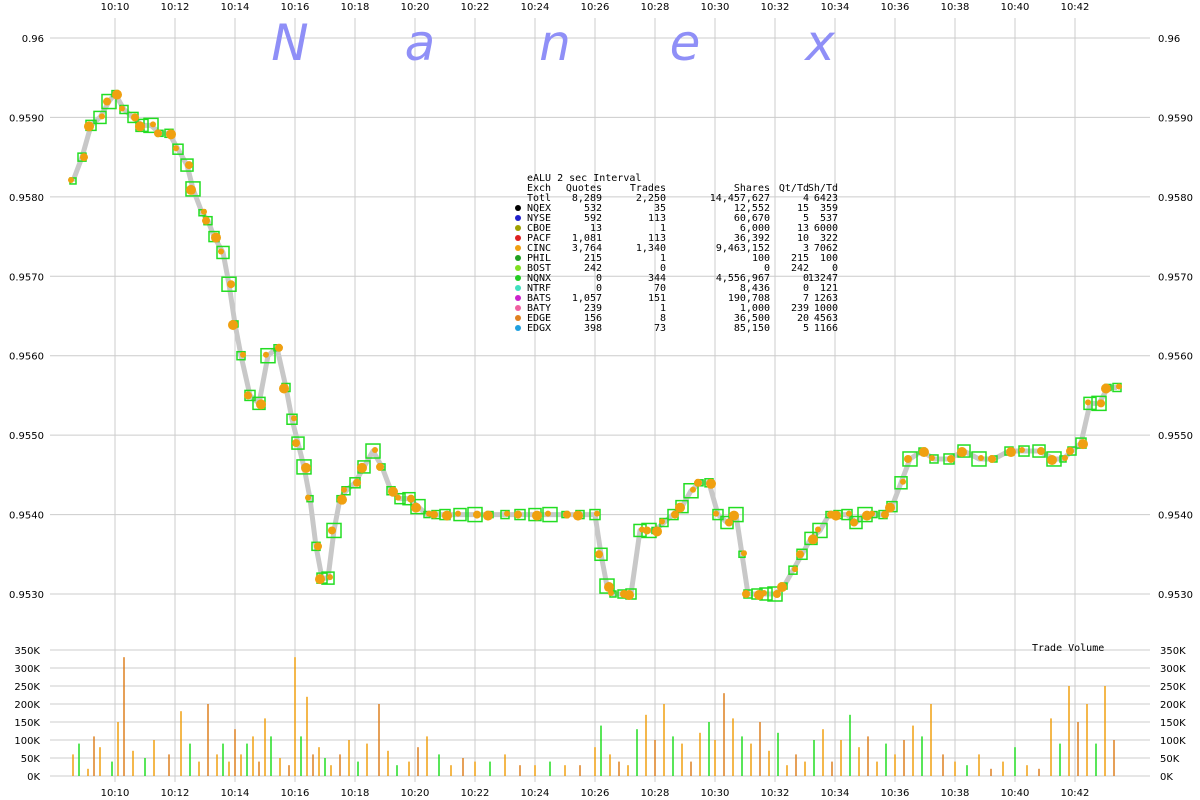 This screenshot has height=800, width=1200. Describe the element at coordinates (829, 238) in the screenshot. I see `legend-cell: 322` at that location.